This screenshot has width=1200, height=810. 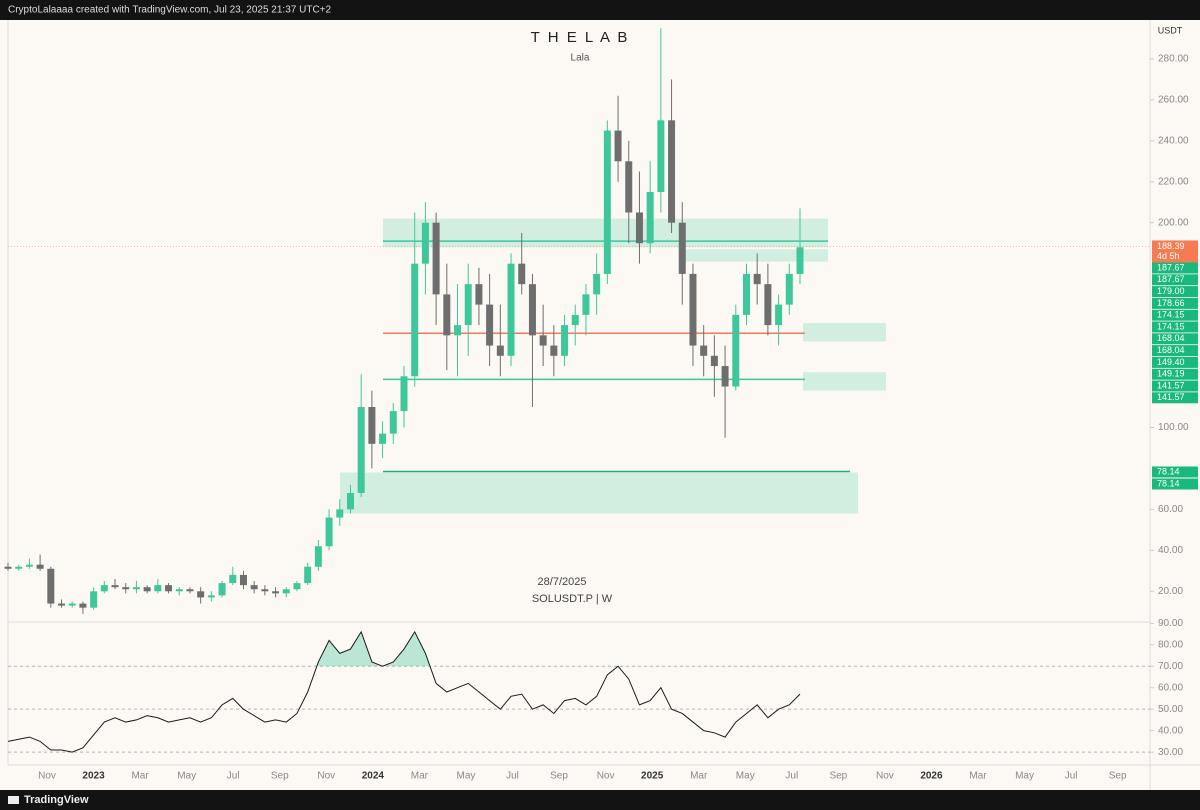 I want to click on annotation: 28/7/2025, so click(x=562, y=582).